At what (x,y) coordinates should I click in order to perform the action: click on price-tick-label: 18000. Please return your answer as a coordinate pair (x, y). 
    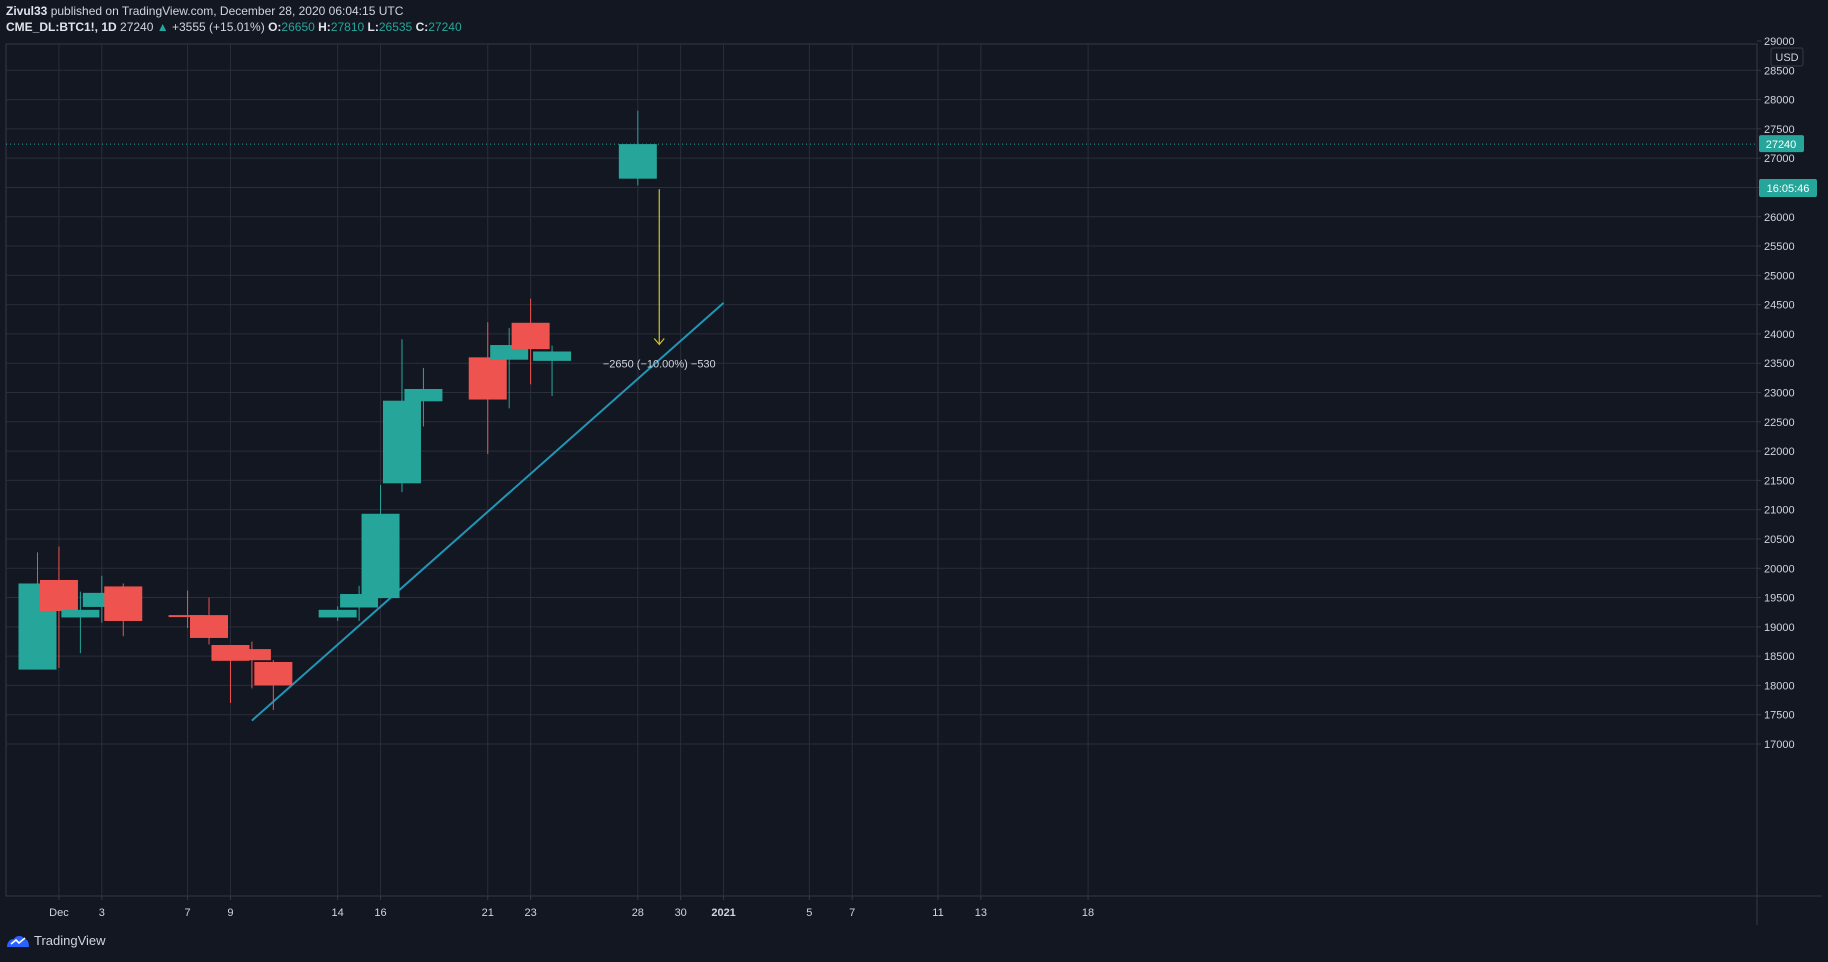
    Looking at the image, I should click on (1779, 686).